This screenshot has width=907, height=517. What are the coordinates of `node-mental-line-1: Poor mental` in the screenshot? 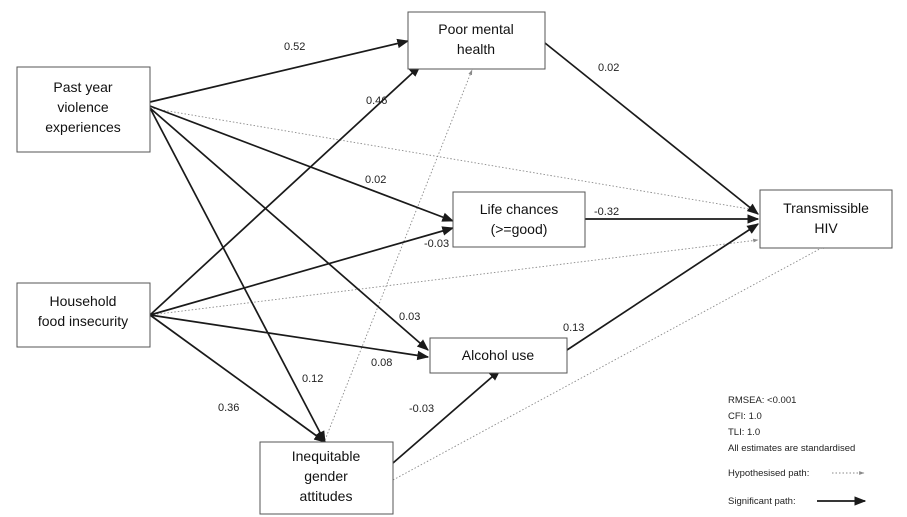 It's located at (475, 29).